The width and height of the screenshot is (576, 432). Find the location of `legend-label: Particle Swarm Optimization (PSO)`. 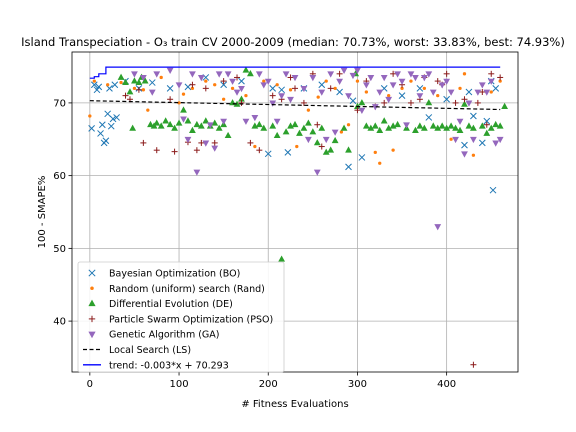

legend-label: Particle Swarm Optimization (PSO) is located at coordinates (191, 319).